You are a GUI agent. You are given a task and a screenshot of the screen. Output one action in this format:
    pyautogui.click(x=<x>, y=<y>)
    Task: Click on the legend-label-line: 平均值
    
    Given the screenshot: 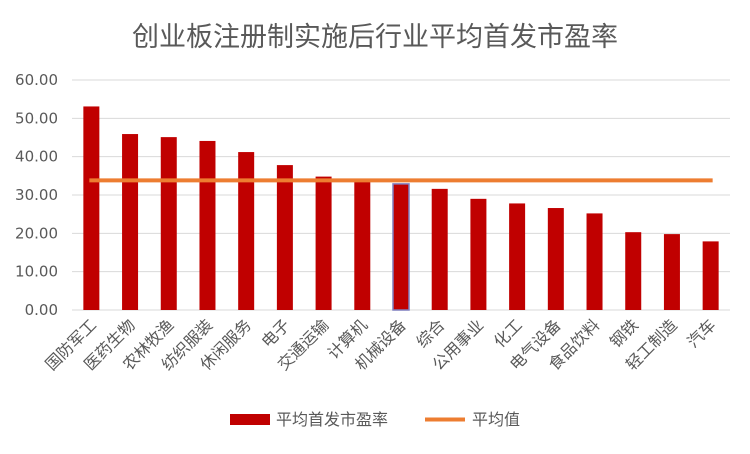 What is the action you would take?
    pyautogui.click(x=496, y=419)
    